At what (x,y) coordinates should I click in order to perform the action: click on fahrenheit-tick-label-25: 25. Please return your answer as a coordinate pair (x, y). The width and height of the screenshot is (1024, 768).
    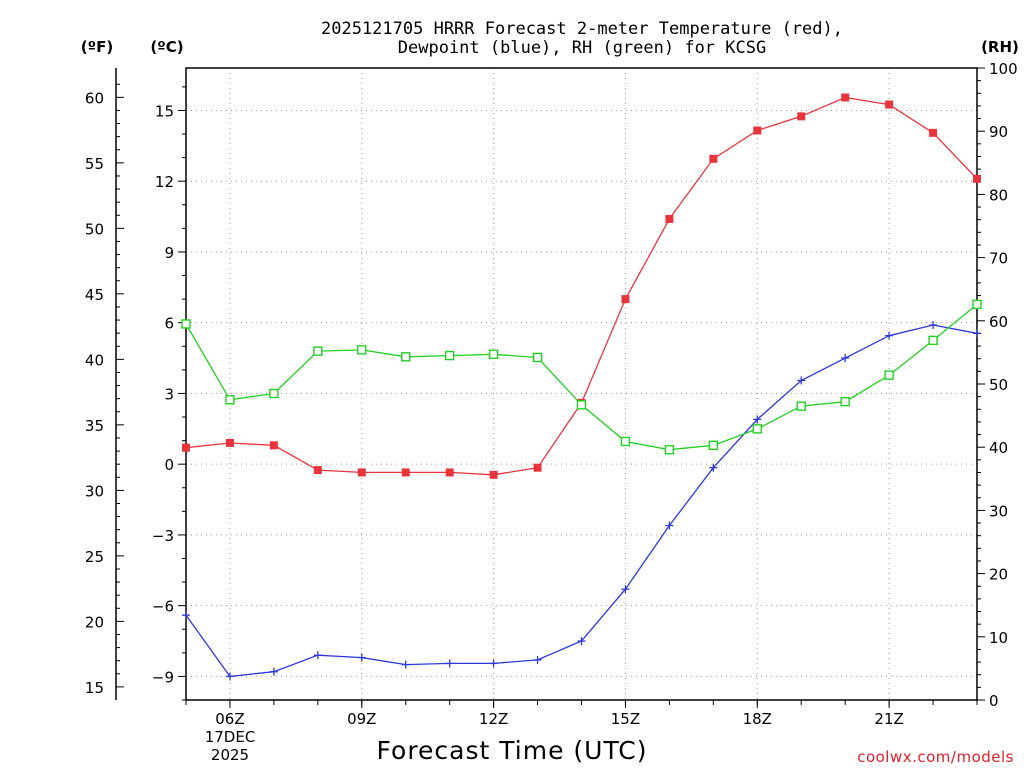
    Looking at the image, I should click on (94, 557).